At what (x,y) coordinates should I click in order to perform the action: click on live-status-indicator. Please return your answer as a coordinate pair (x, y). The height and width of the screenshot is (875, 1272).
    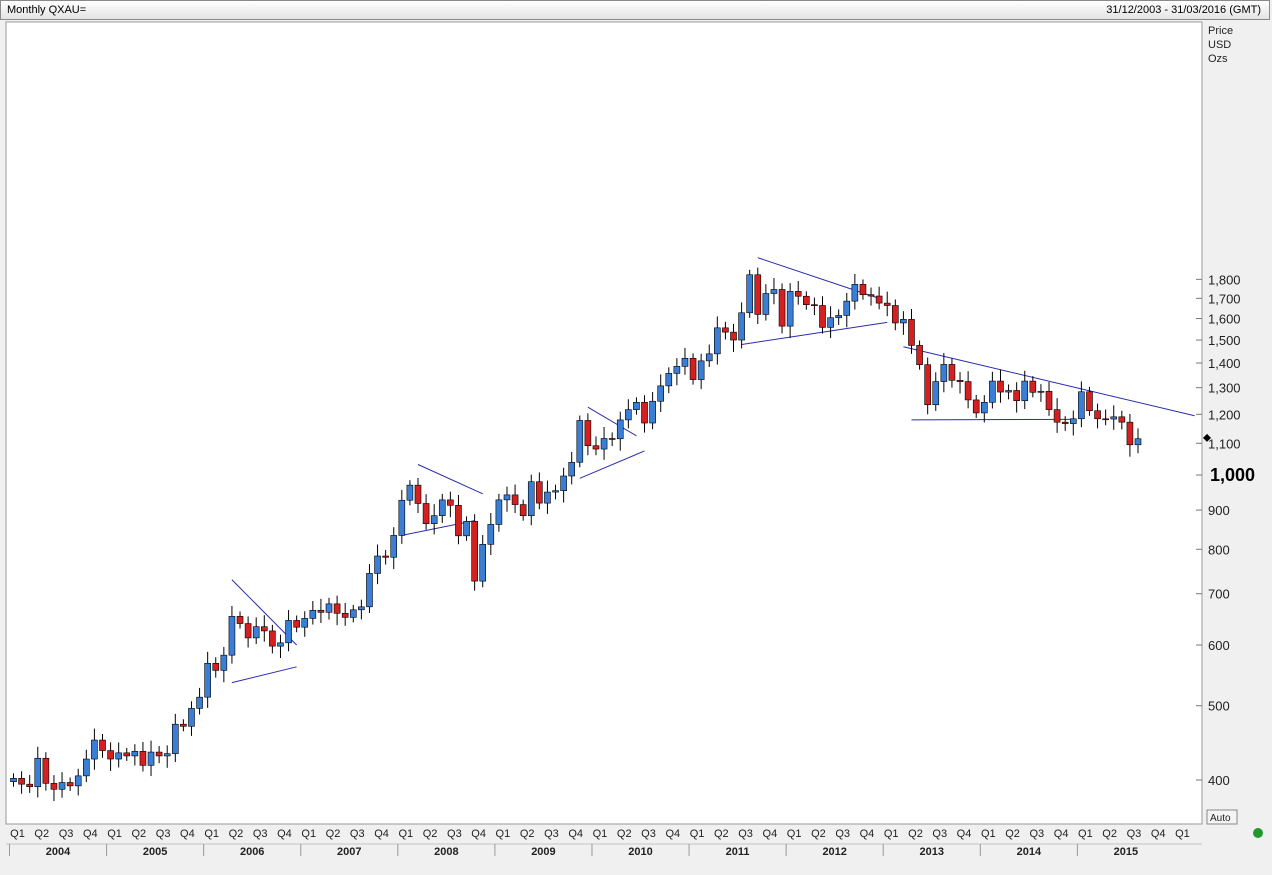
    Looking at the image, I should click on (1258, 833).